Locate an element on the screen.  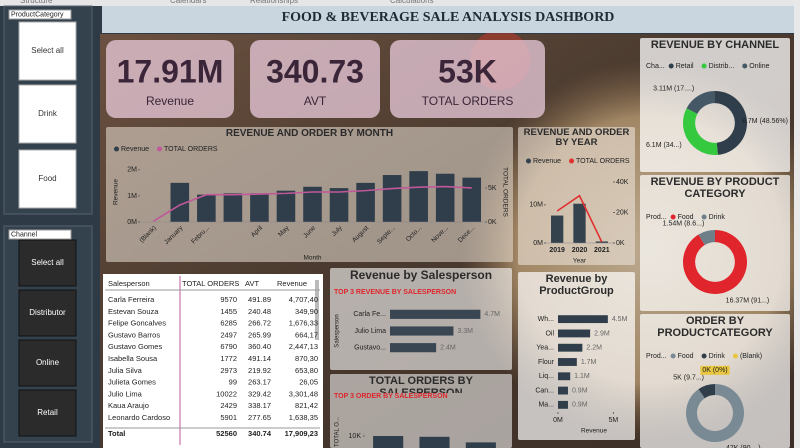
x-tick-label: 2020 is located at coordinates (580, 250).